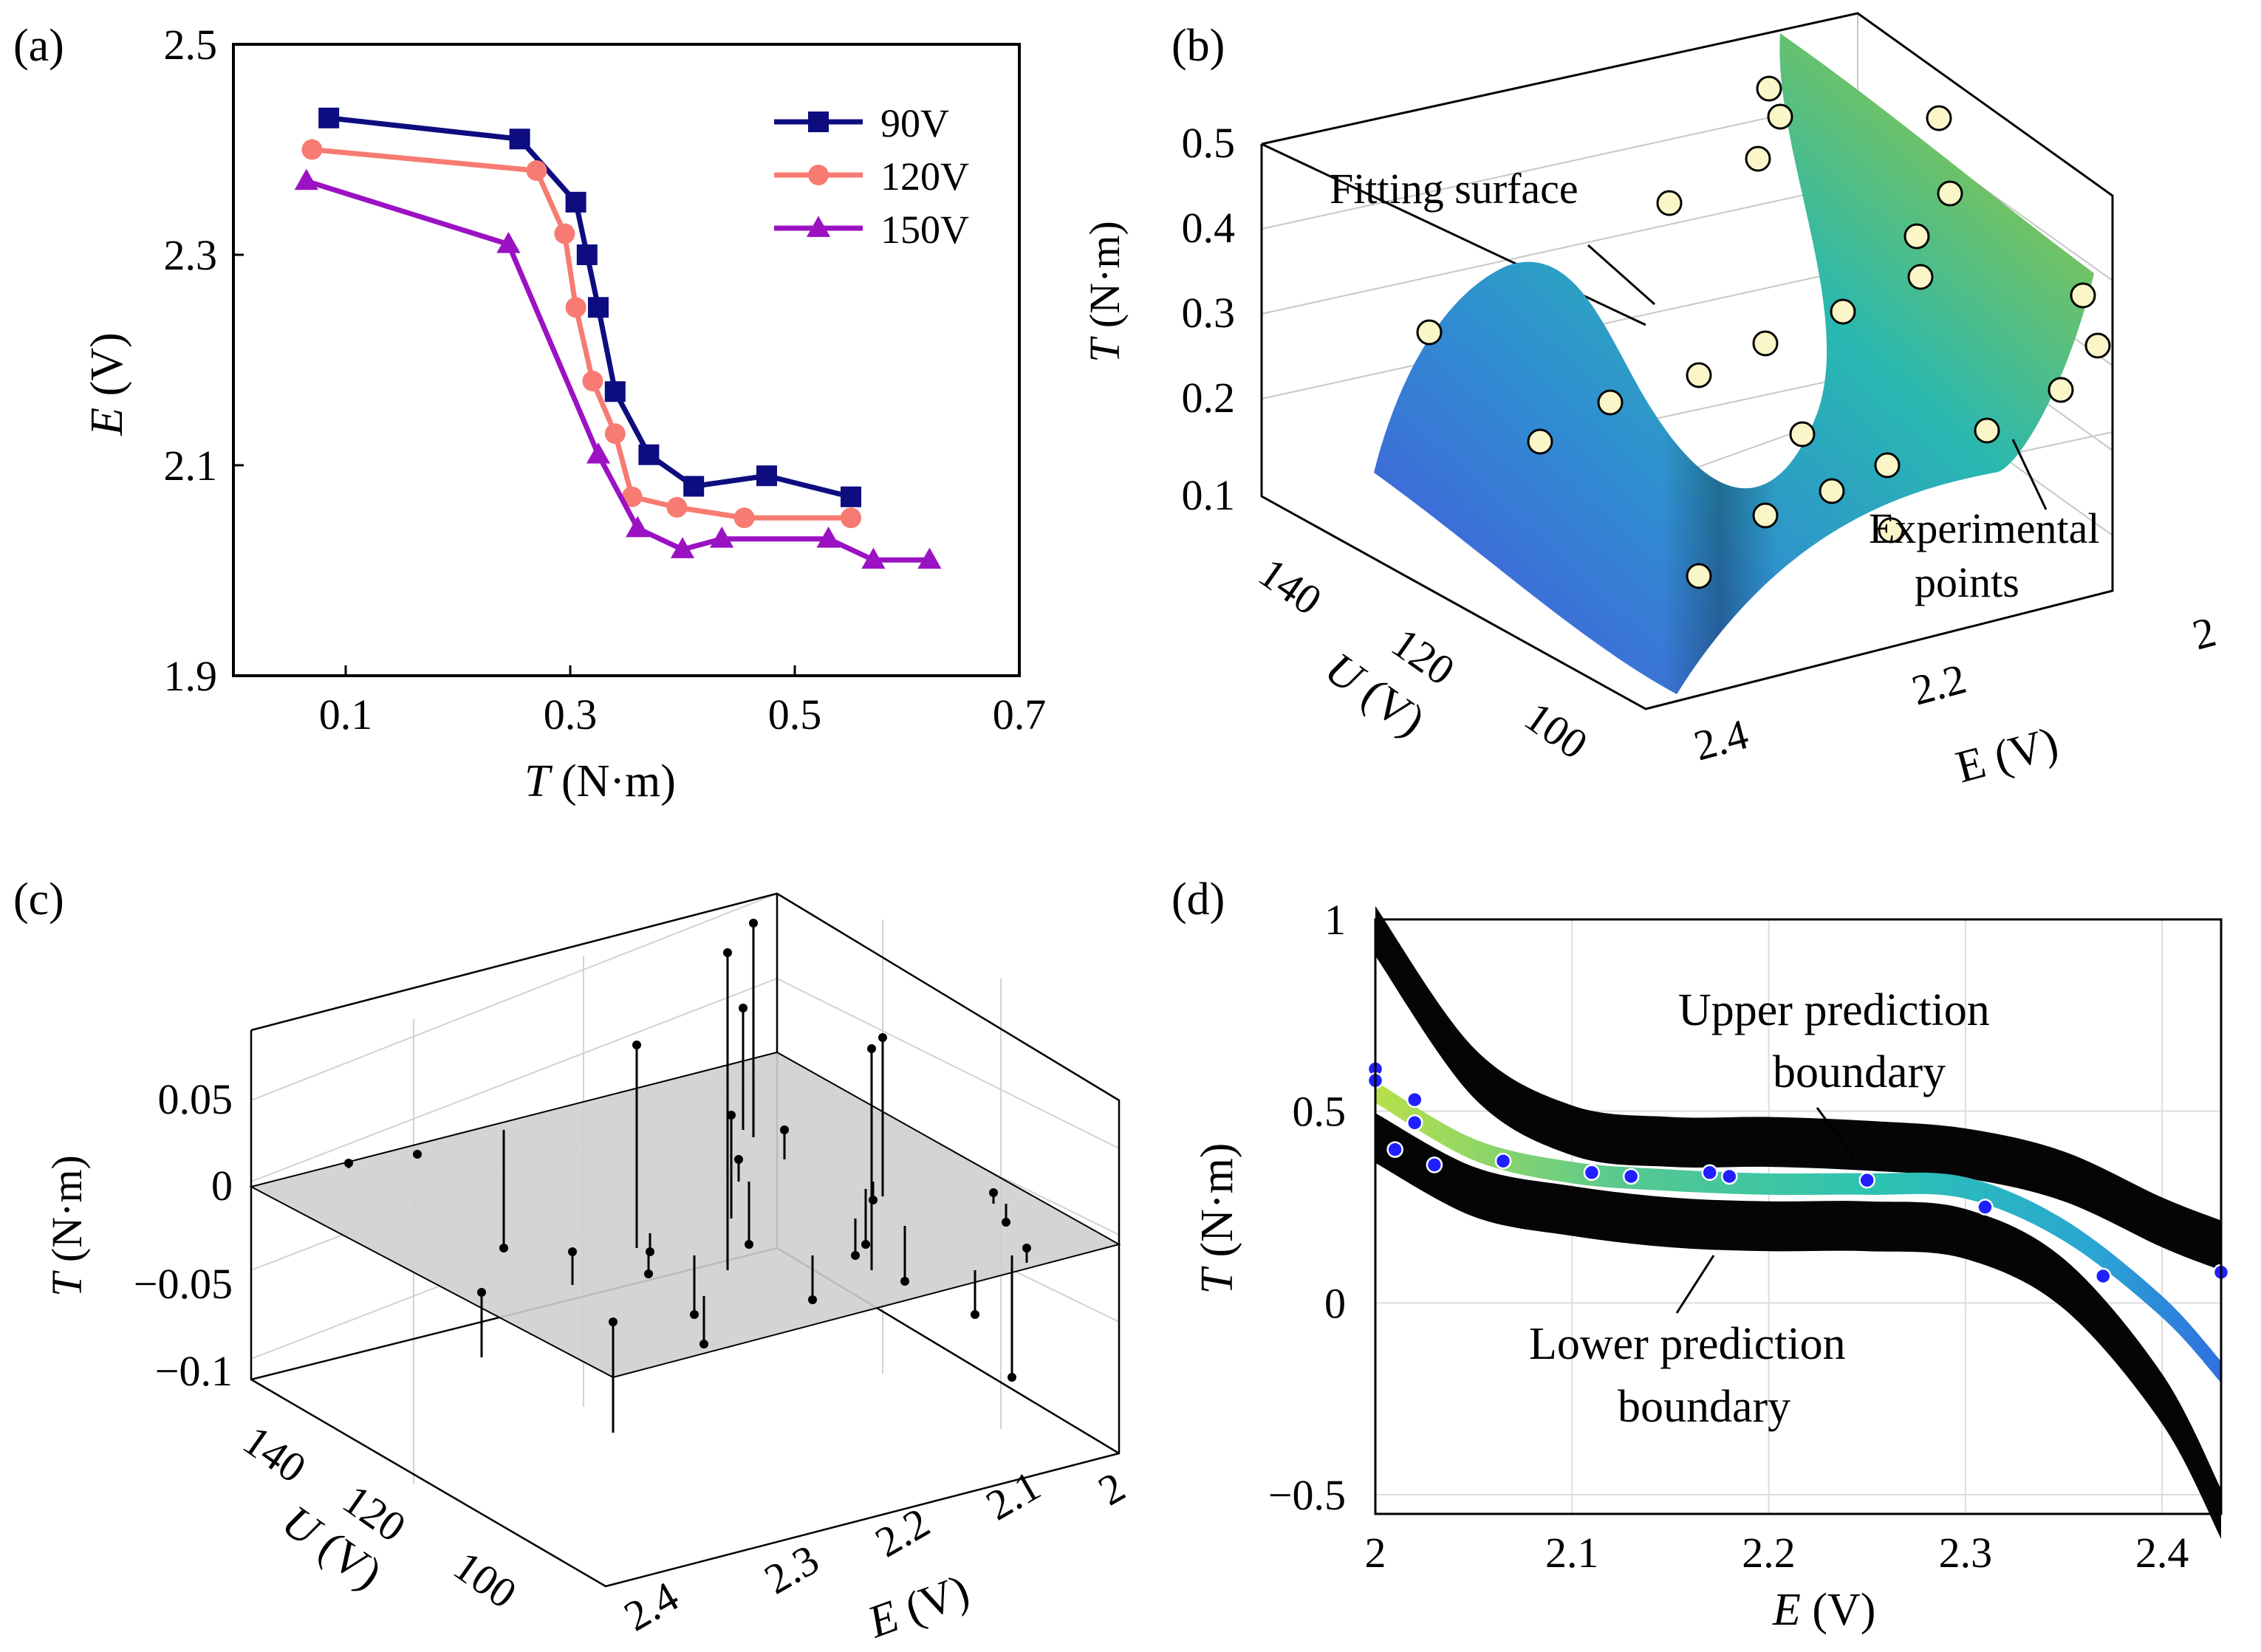 The image size is (2261, 1652). I want to click on panel-a-ylabel-unit: (V), so click(107, 370).